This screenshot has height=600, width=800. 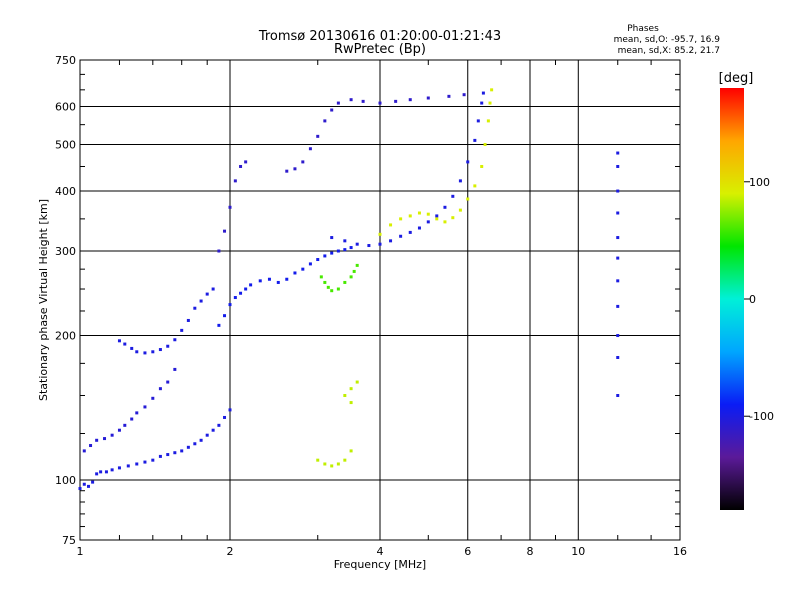 I want to click on y-tick-label: 75, so click(x=69, y=540).